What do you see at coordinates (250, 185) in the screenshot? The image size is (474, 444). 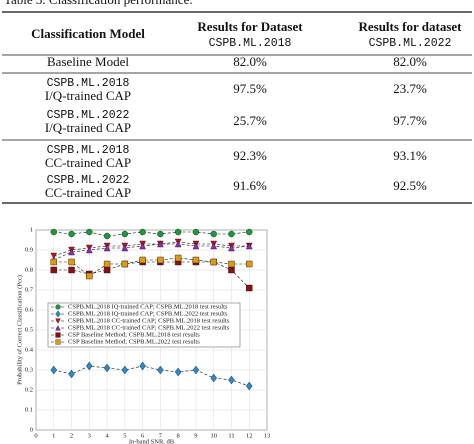 I see `cell: 91.6%` at bounding box center [250, 185].